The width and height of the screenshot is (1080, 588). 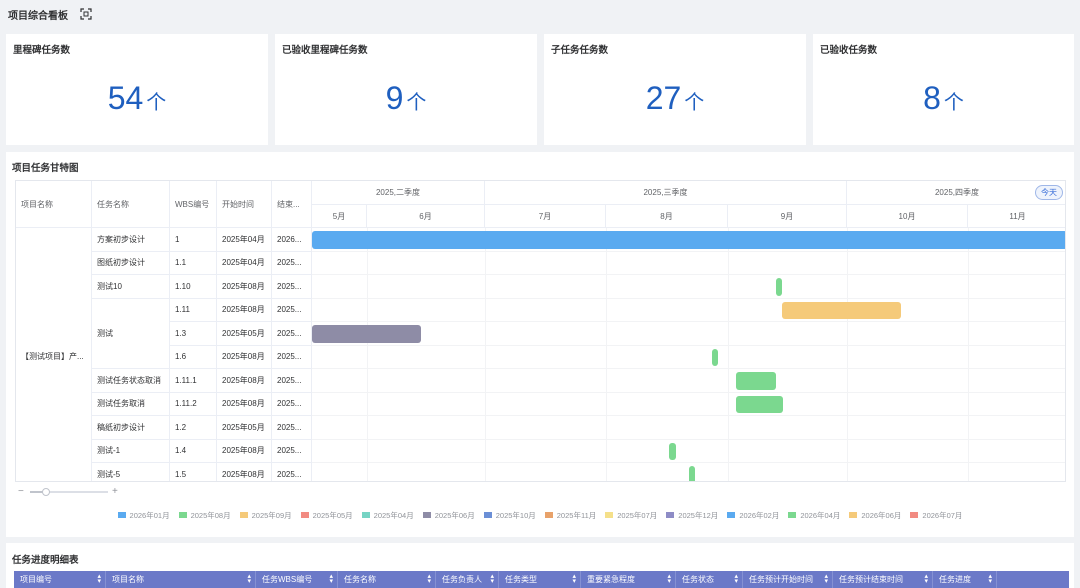 What do you see at coordinates (631, 515) in the screenshot?
I see `legend-item: 2025年07月` at bounding box center [631, 515].